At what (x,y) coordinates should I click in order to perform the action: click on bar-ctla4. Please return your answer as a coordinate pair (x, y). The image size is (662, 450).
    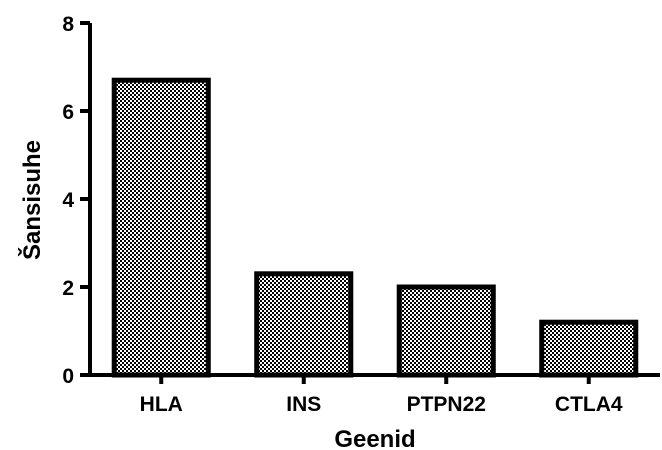
    Looking at the image, I should click on (589, 348).